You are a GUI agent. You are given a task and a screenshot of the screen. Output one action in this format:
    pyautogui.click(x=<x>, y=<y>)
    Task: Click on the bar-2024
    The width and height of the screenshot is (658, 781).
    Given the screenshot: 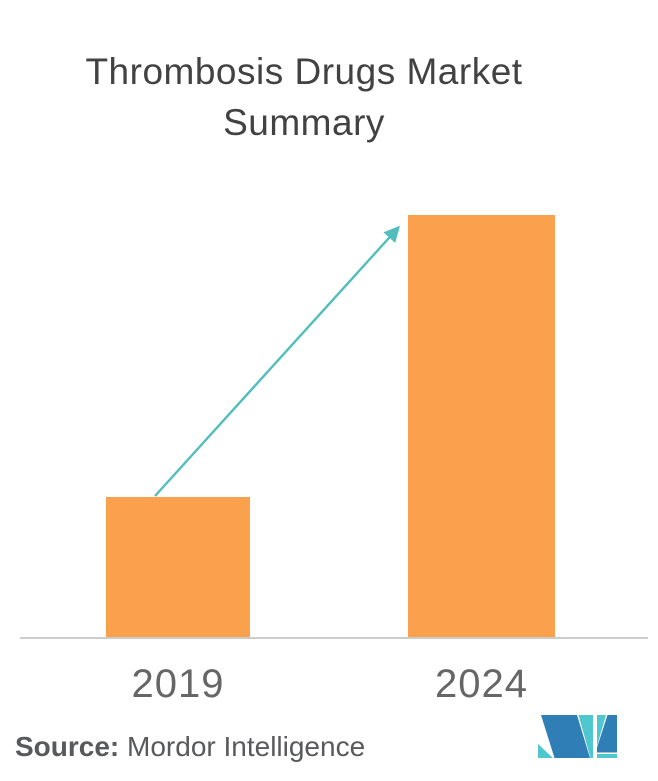 What is the action you would take?
    pyautogui.click(x=481, y=426)
    